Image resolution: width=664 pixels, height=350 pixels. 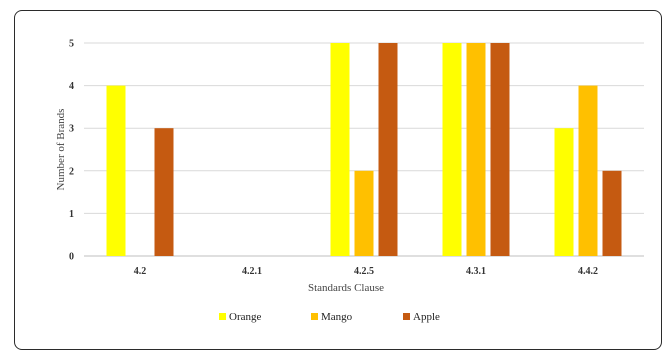 I want to click on y-tick-label: 4, so click(x=71, y=86).